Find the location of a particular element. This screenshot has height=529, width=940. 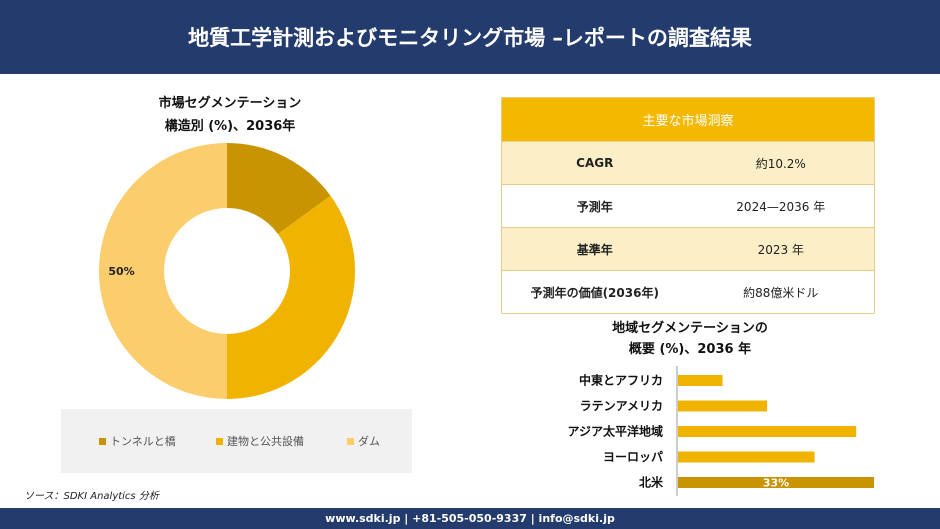

legend-label: 建物と公共設備 is located at coordinates (265, 441).